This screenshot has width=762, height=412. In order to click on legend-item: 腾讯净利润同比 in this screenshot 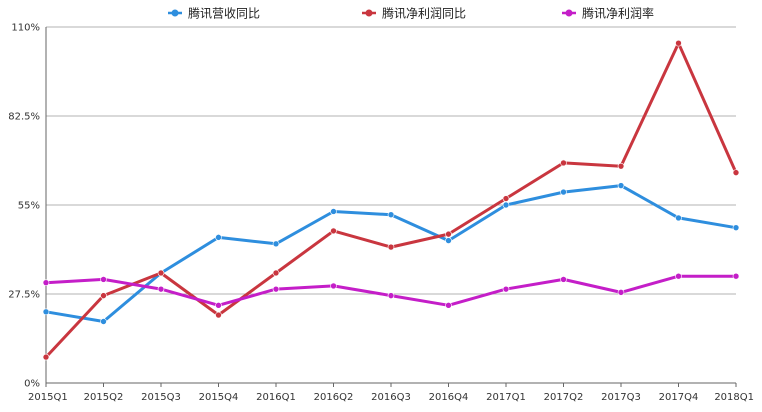, I will do `click(414, 13)`.